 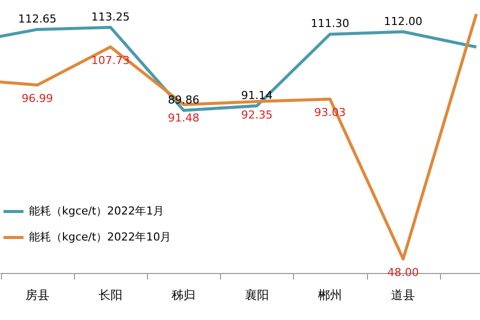 What do you see at coordinates (38, 99) in the screenshot?
I see `data-label: 96.99` at bounding box center [38, 99].